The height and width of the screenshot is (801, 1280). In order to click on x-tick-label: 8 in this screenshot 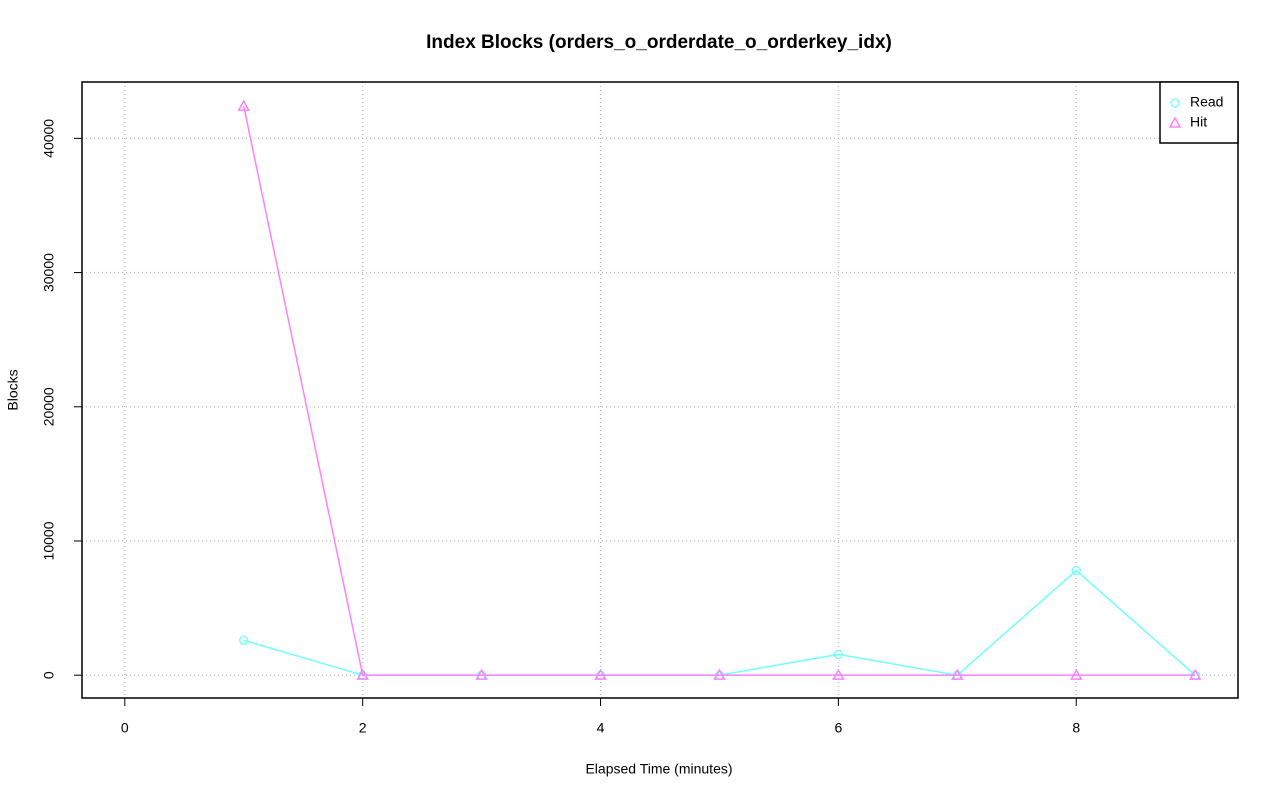, I will do `click(1076, 728)`.